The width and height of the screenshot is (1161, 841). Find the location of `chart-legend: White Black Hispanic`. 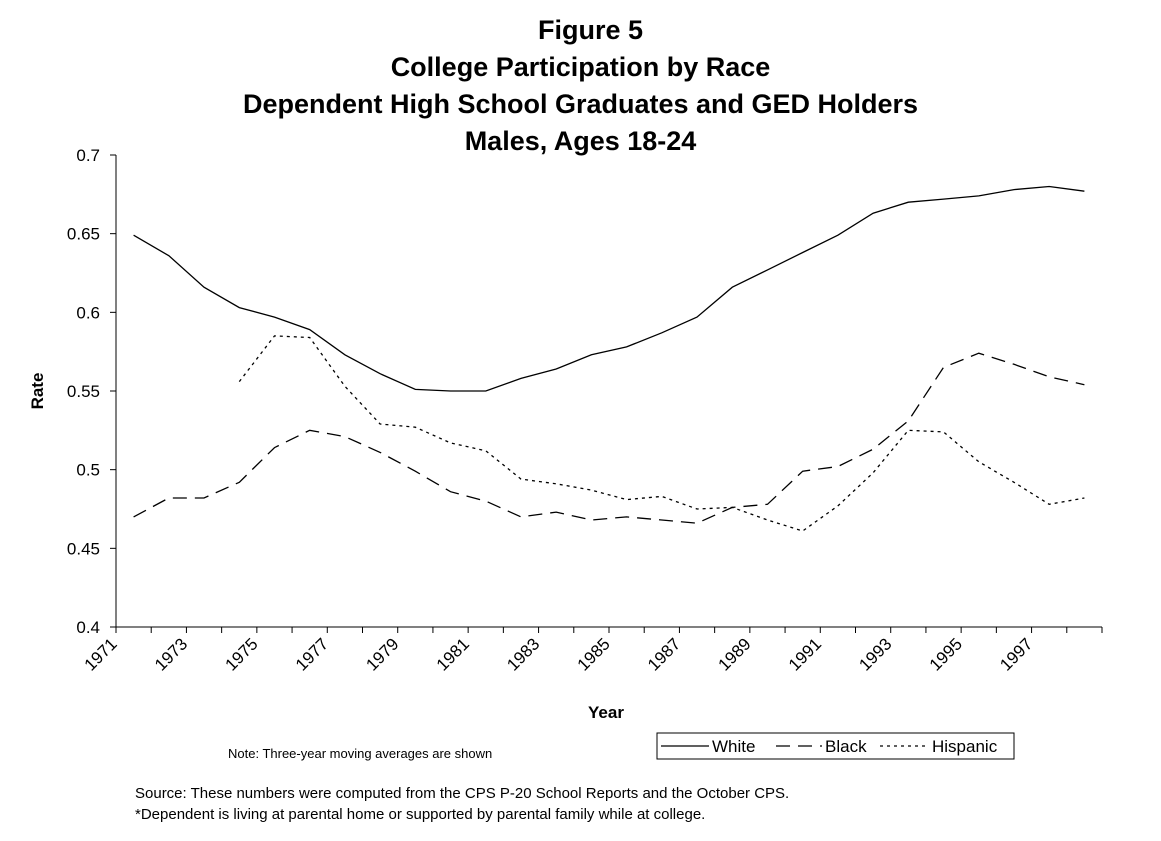

chart-legend: White Black Hispanic is located at coordinates (835, 746).